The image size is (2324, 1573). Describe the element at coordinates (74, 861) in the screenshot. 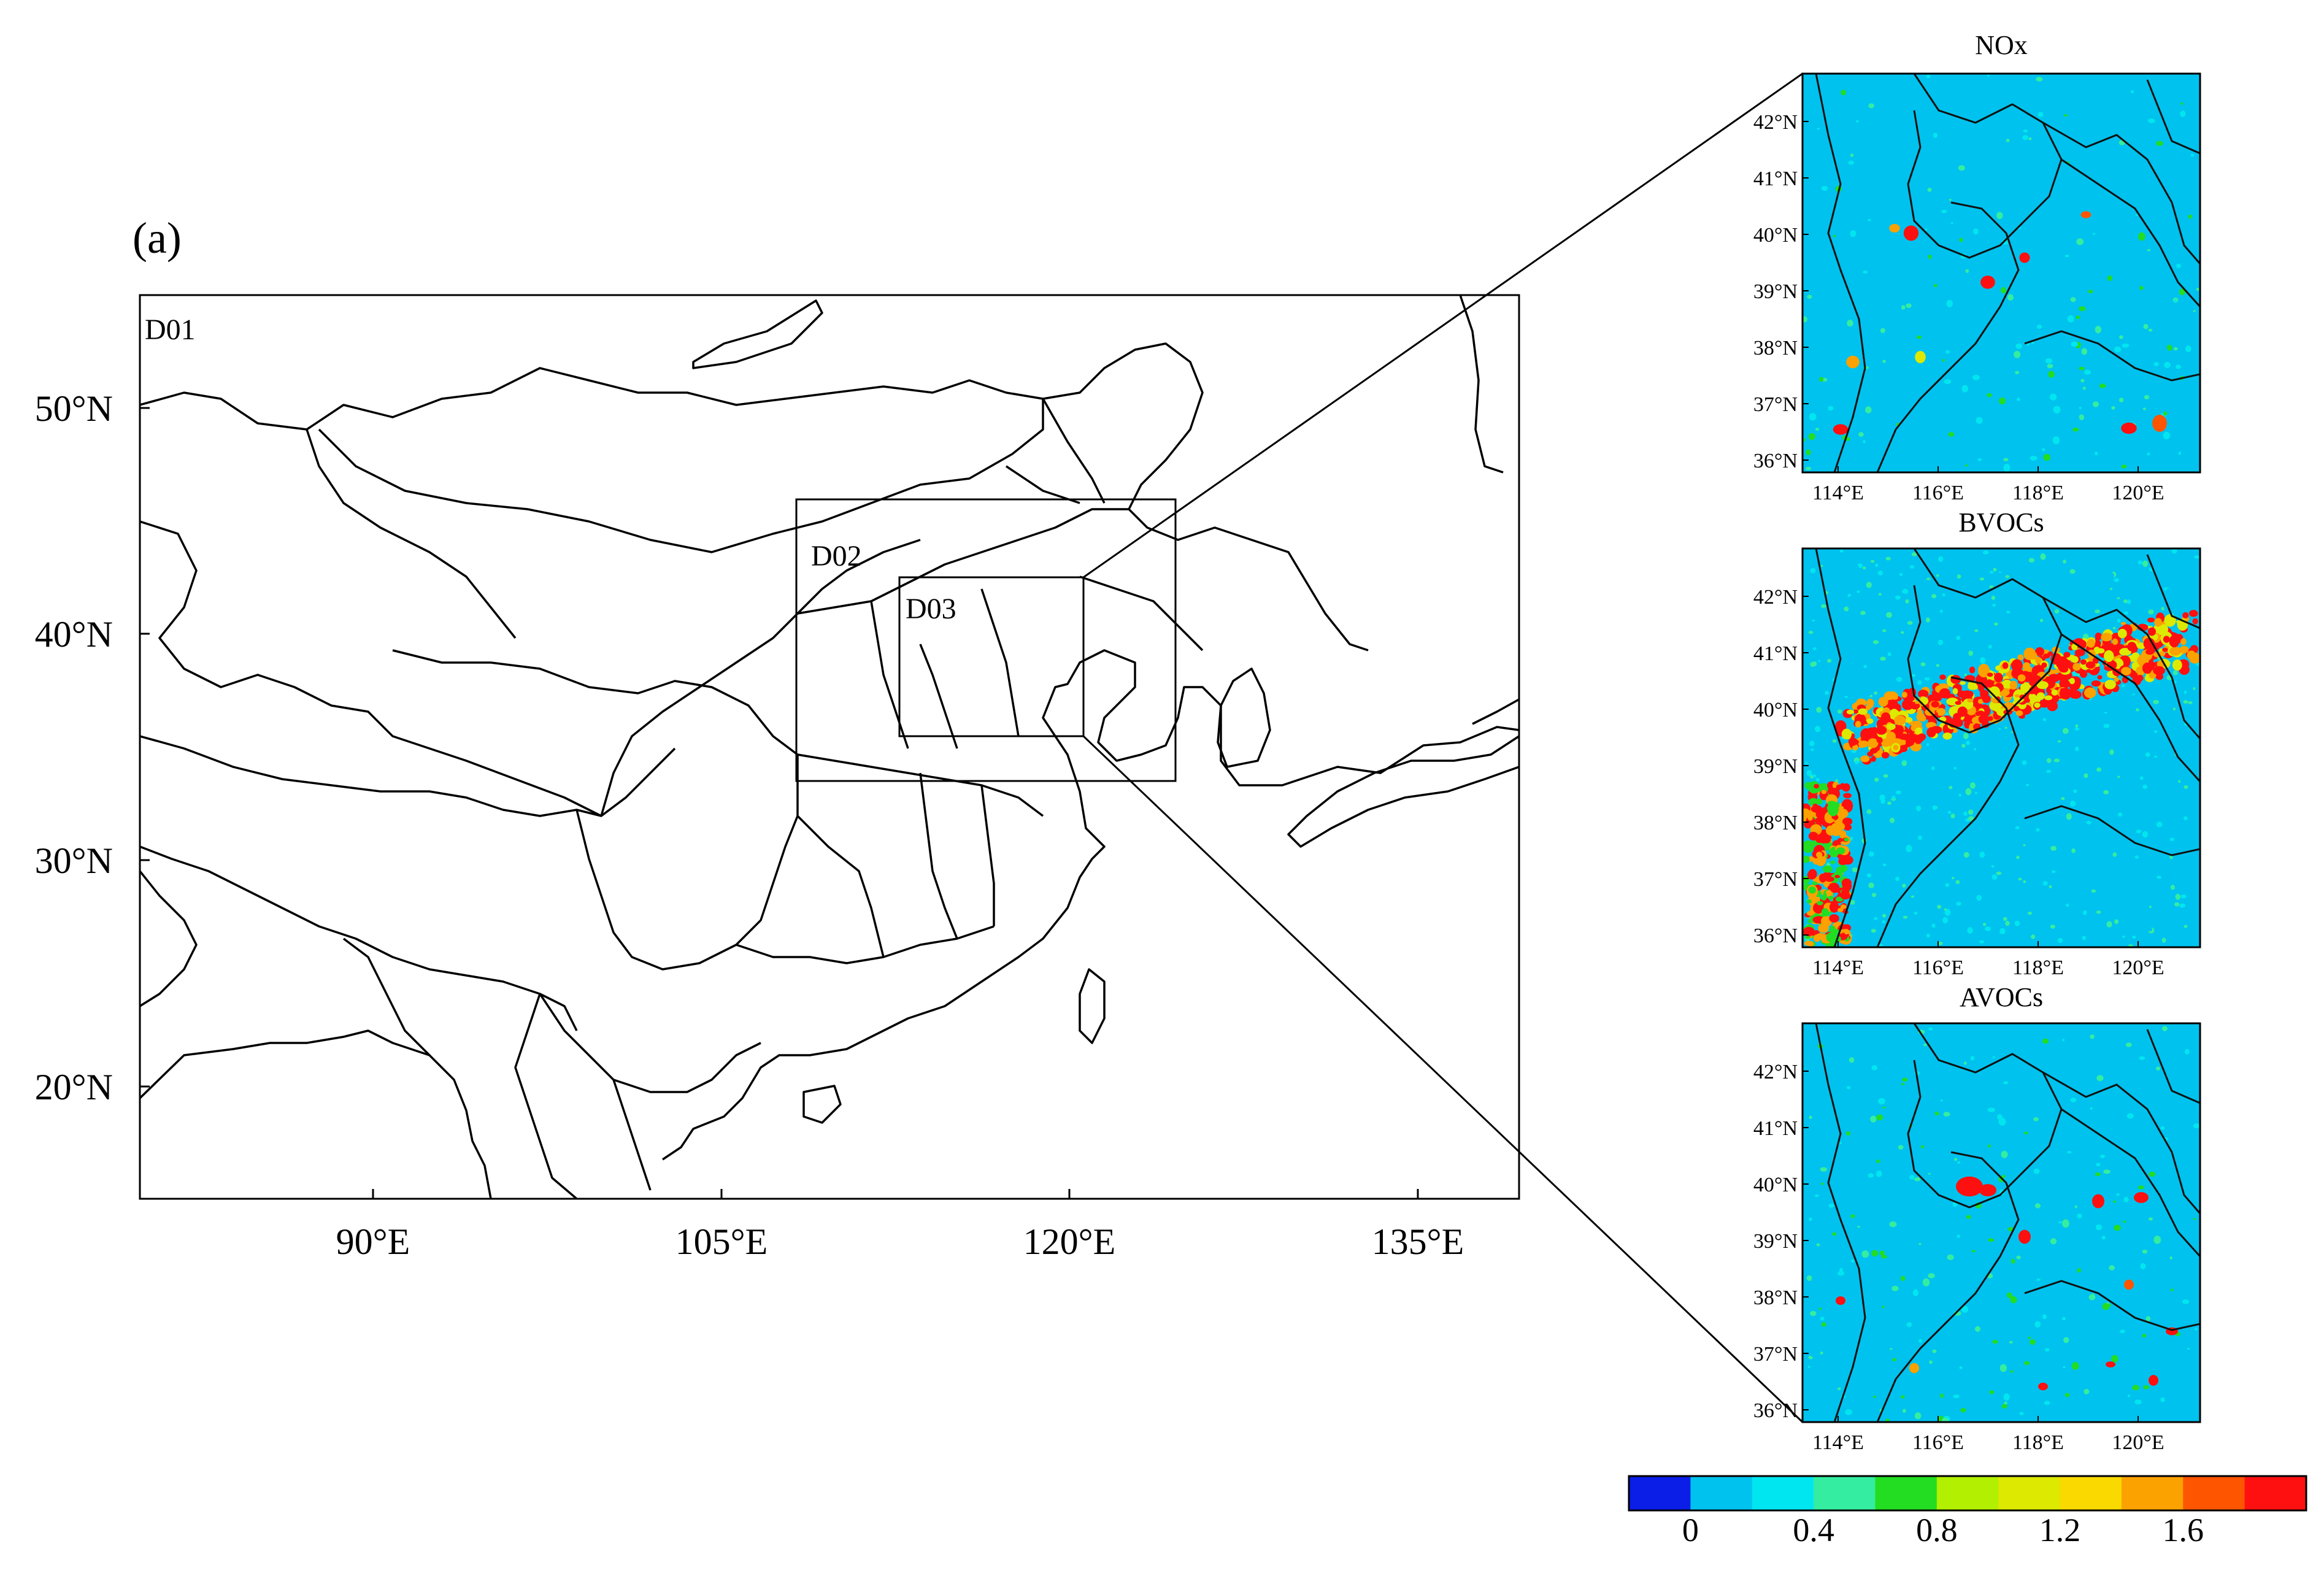

I see `lat-tick-label: 30°N` at that location.